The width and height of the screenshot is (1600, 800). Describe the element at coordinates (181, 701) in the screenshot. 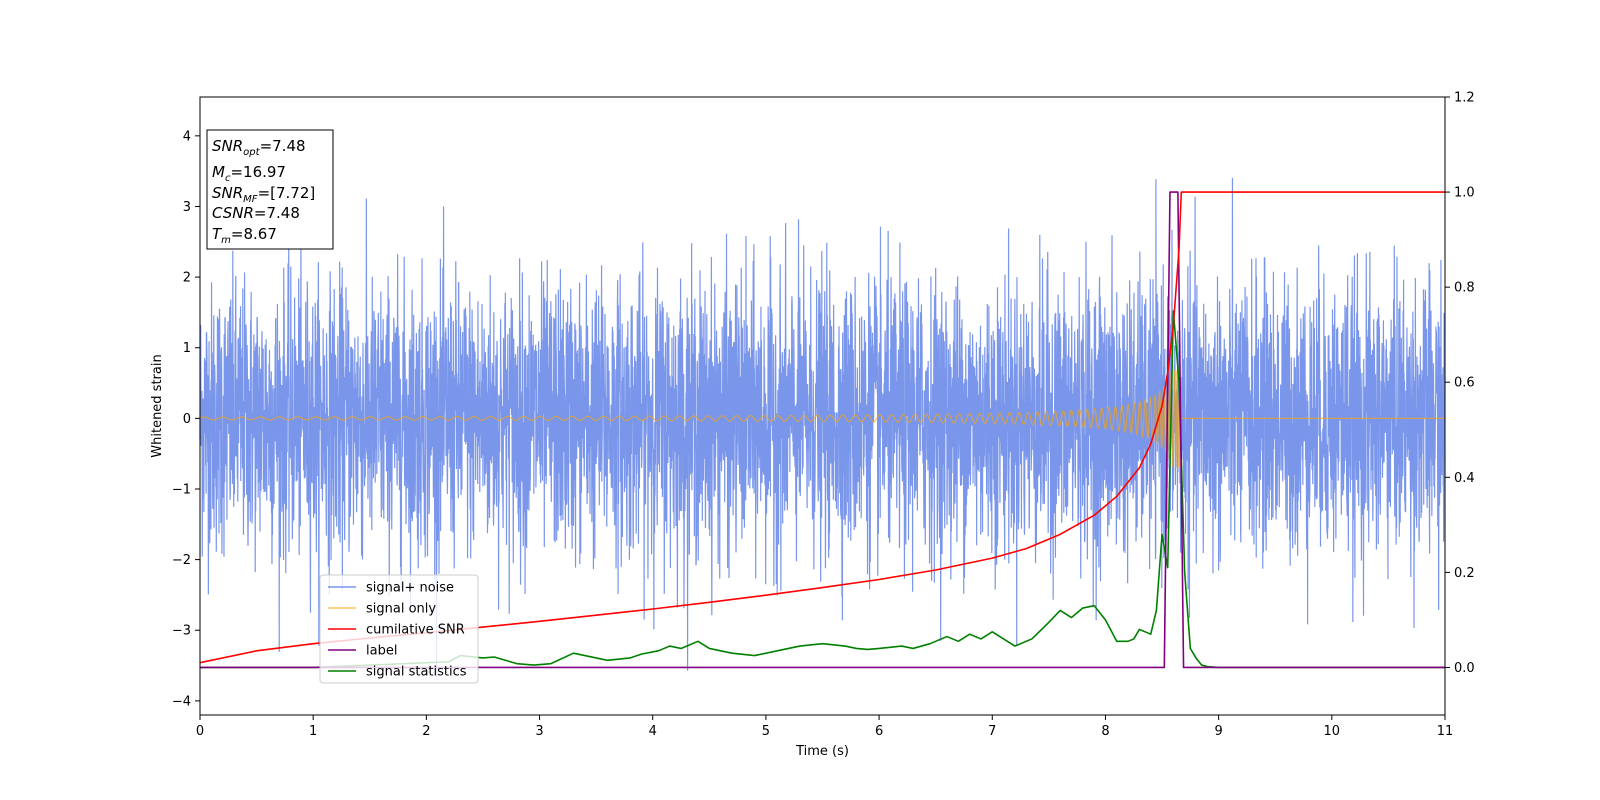

I see `y-left-tick-label: −4` at that location.